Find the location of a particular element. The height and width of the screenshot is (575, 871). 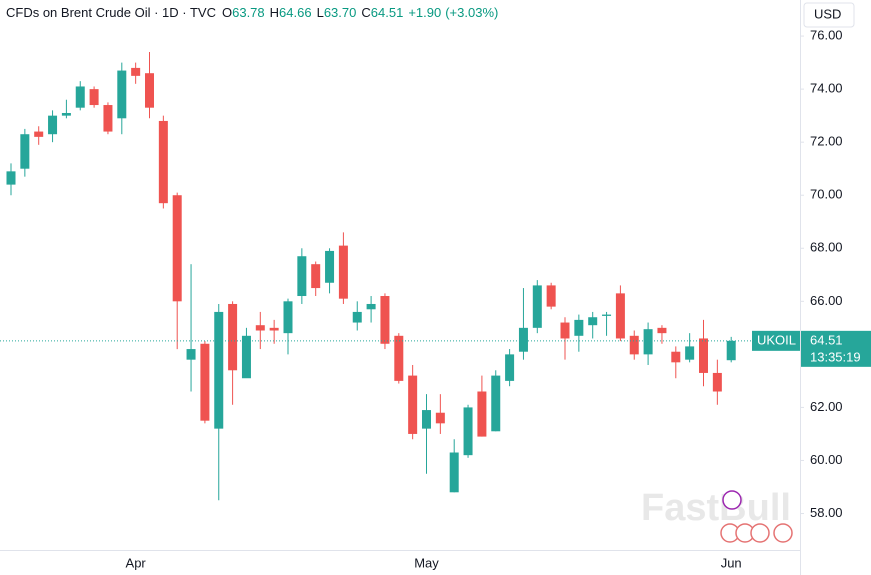

ohlc-value: 63.78 is located at coordinates (248, 12).